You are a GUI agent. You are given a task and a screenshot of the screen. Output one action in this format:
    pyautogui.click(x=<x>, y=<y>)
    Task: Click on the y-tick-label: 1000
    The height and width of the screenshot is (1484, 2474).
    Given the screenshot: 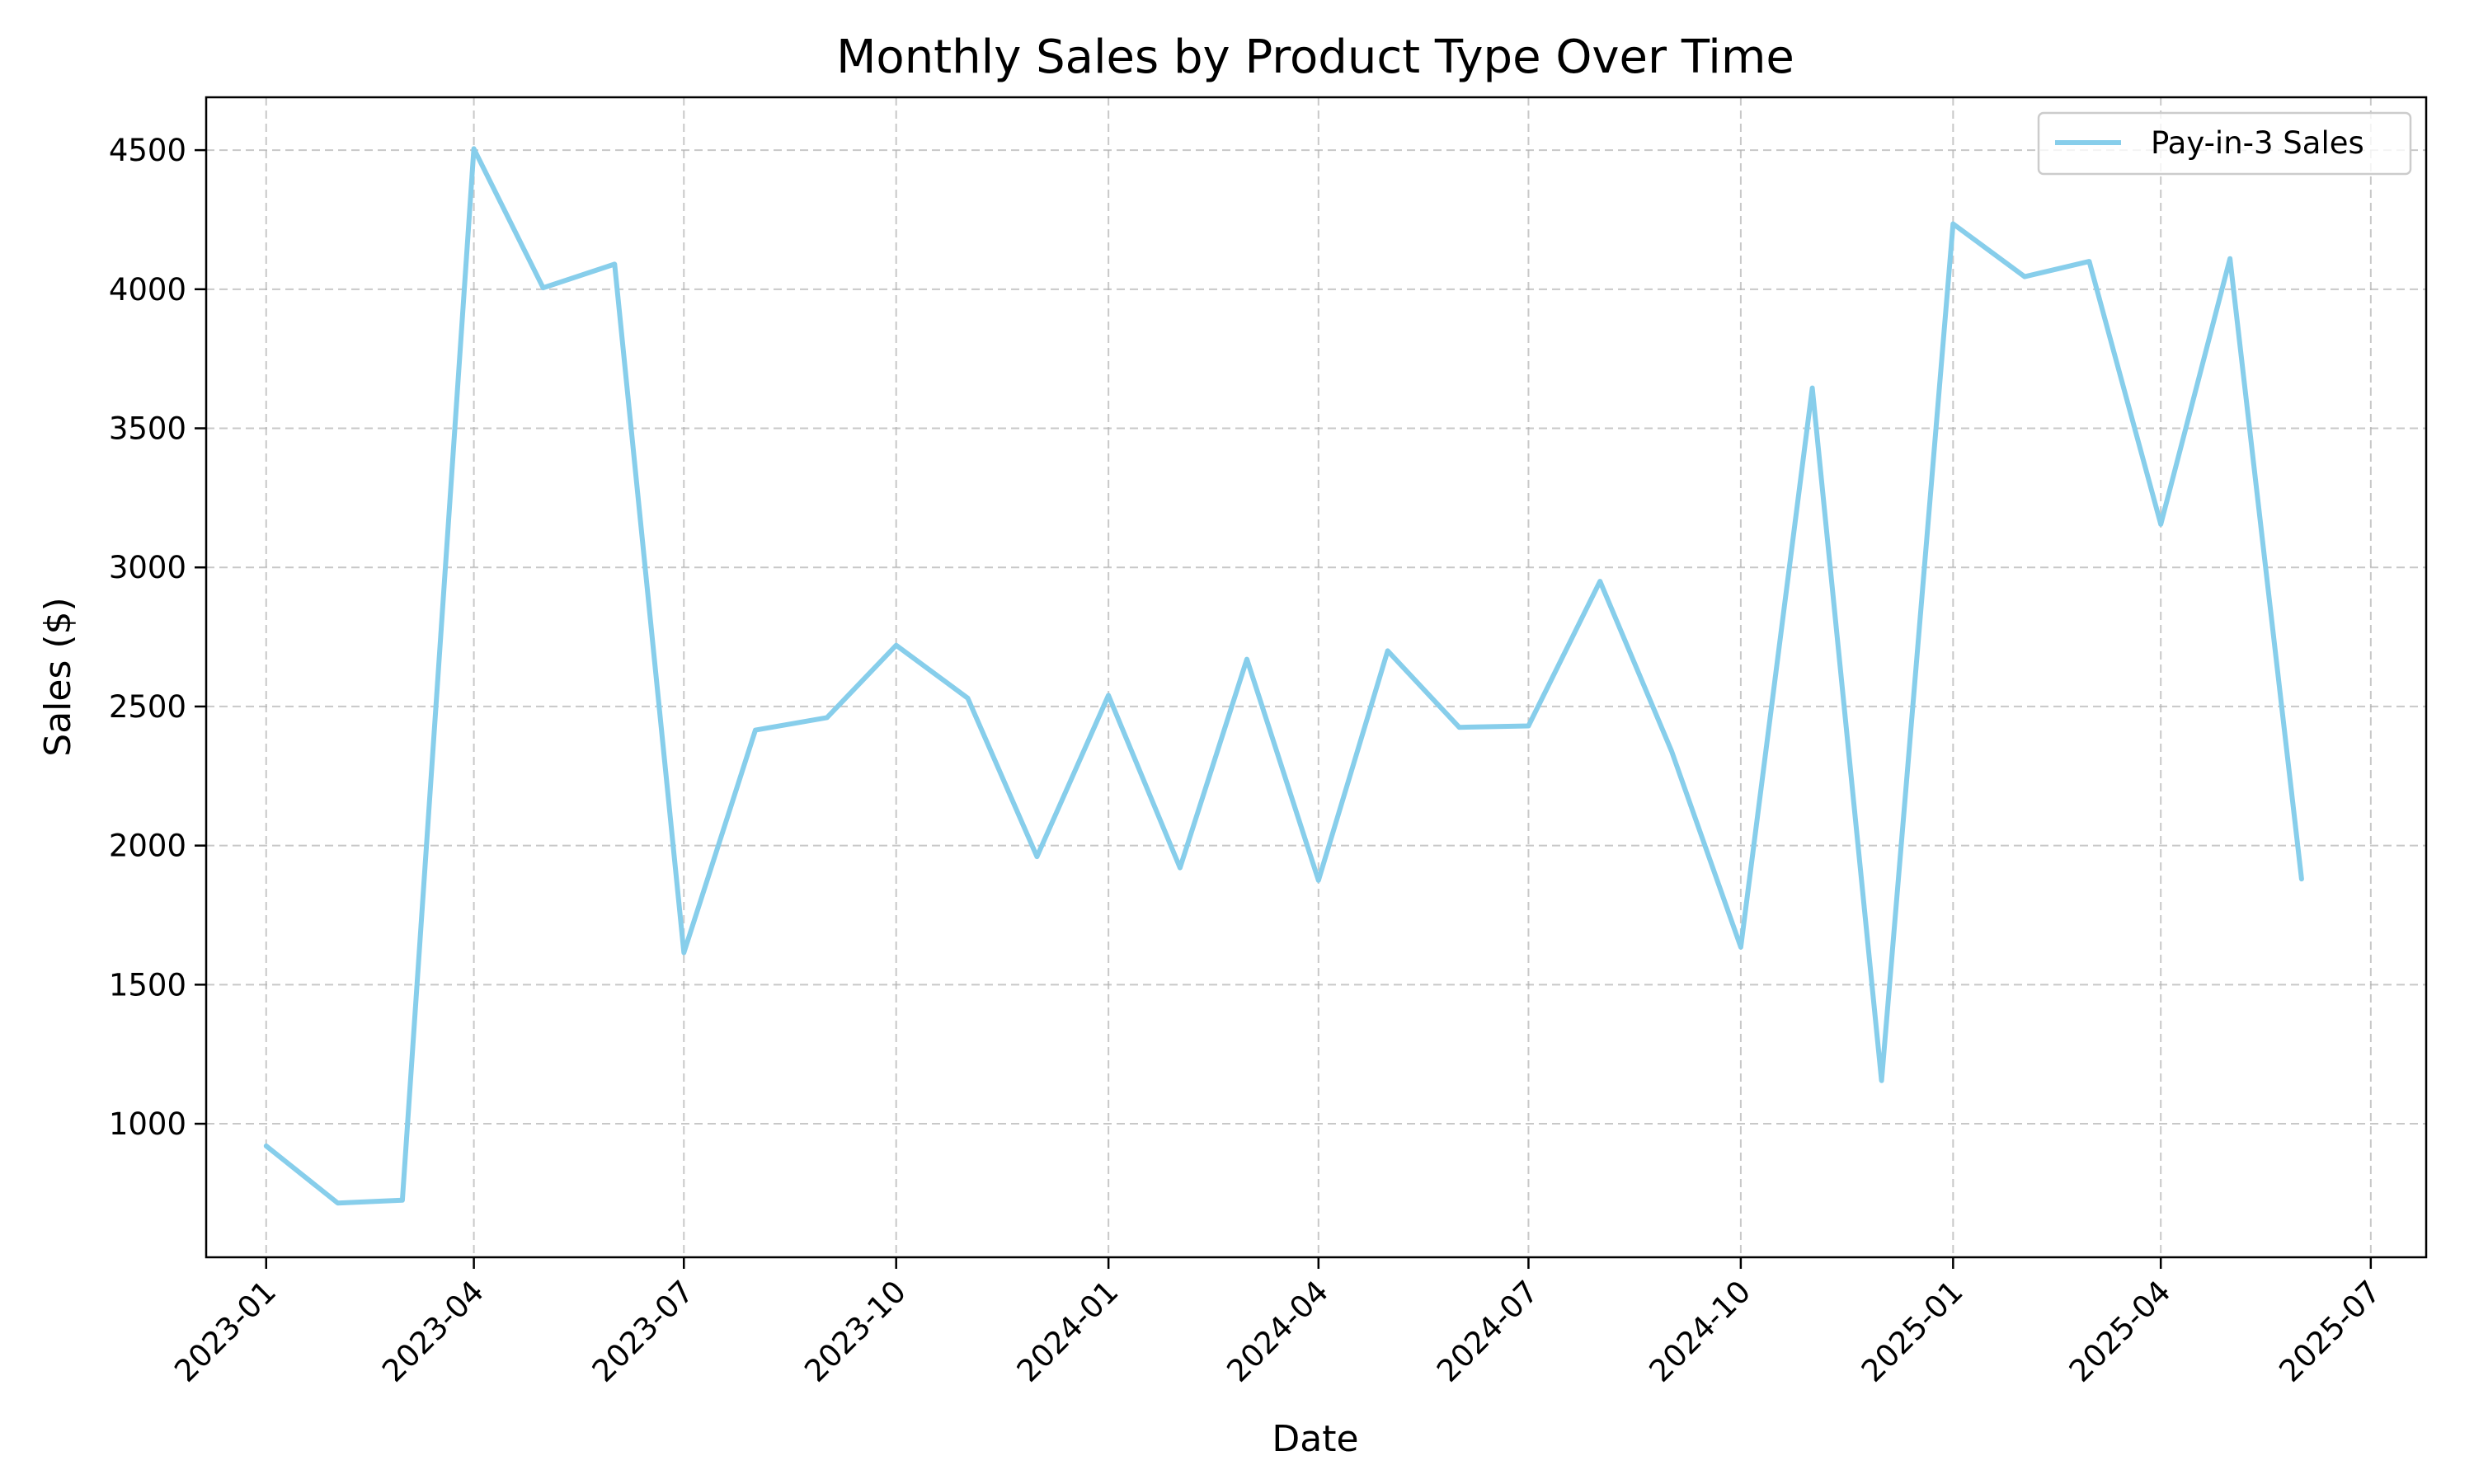 What is the action you would take?
    pyautogui.click(x=147, y=1124)
    